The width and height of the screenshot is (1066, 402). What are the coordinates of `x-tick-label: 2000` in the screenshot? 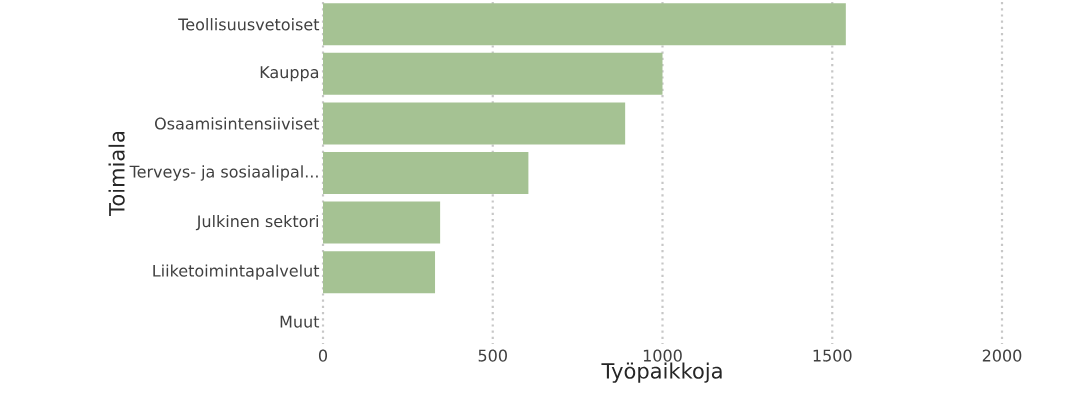 It's located at (1002, 355).